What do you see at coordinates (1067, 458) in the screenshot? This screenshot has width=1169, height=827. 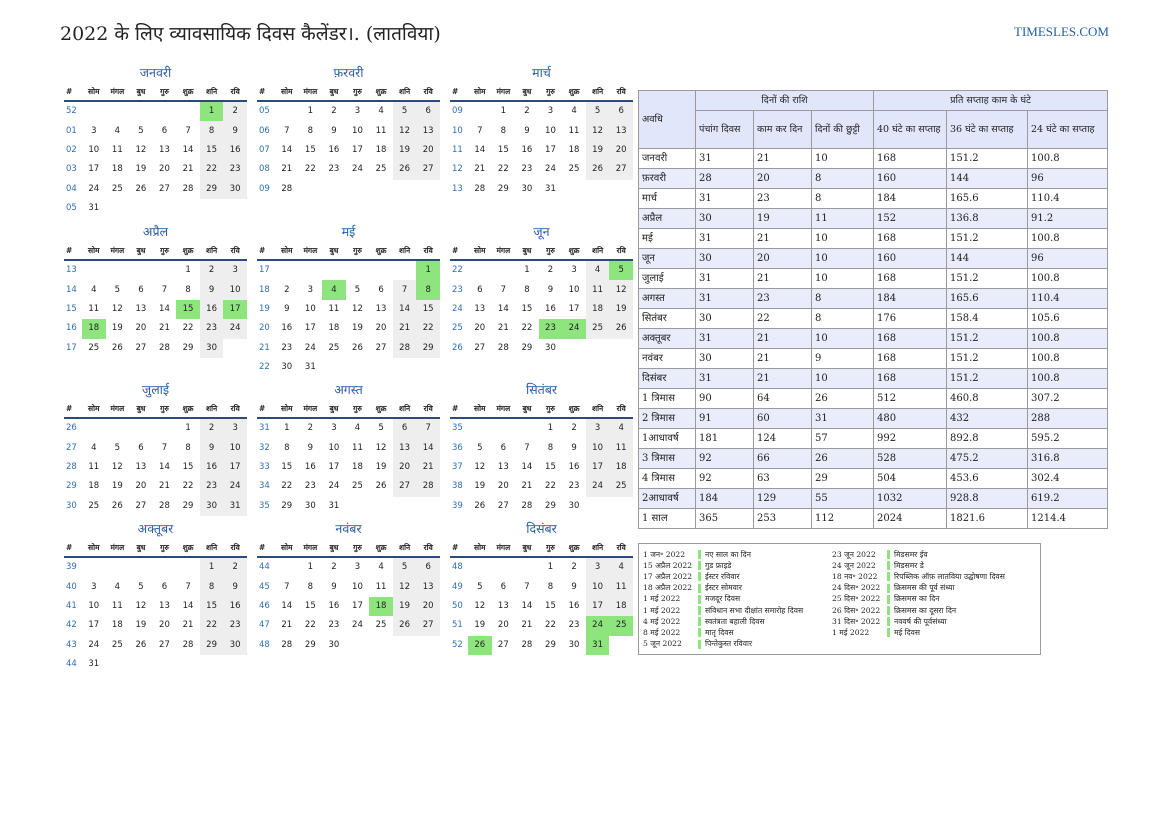 I see `summary-value: 316.8` at bounding box center [1067, 458].